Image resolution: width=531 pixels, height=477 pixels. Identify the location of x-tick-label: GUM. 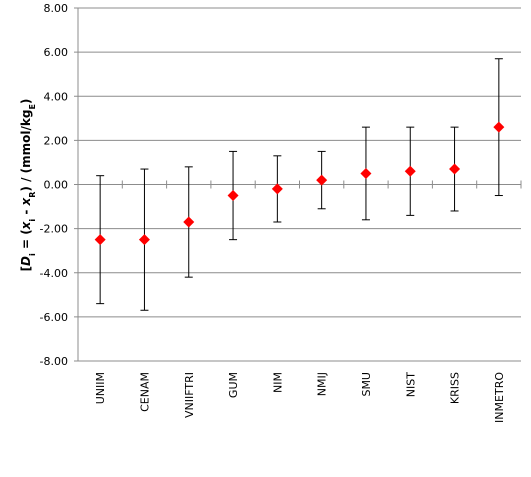
(233, 385).